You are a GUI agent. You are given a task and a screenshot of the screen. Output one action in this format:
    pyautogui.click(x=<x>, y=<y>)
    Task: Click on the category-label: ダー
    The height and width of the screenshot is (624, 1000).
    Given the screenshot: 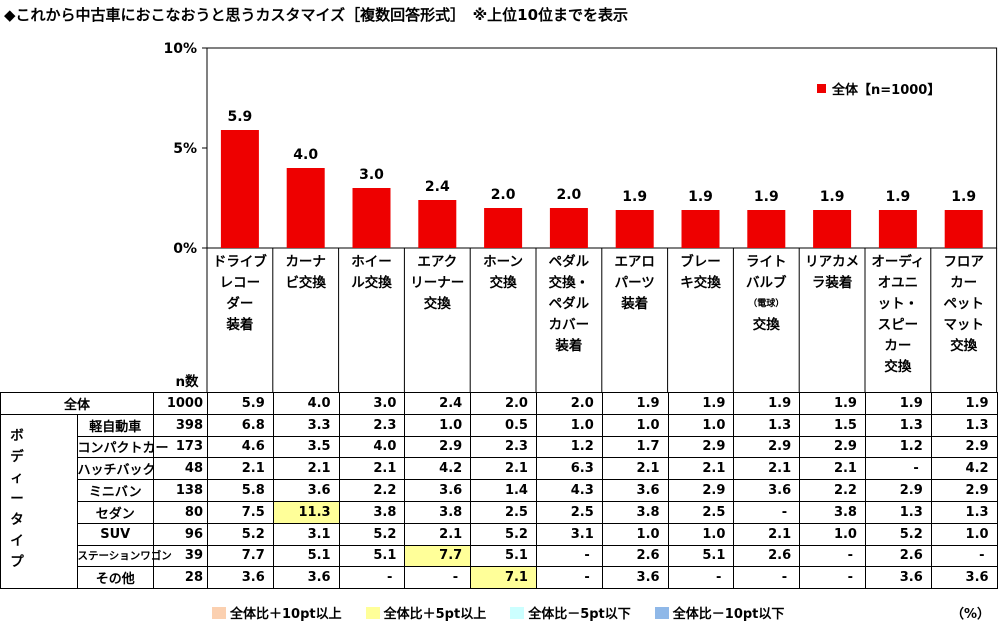 What is the action you would take?
    pyautogui.click(x=239, y=303)
    